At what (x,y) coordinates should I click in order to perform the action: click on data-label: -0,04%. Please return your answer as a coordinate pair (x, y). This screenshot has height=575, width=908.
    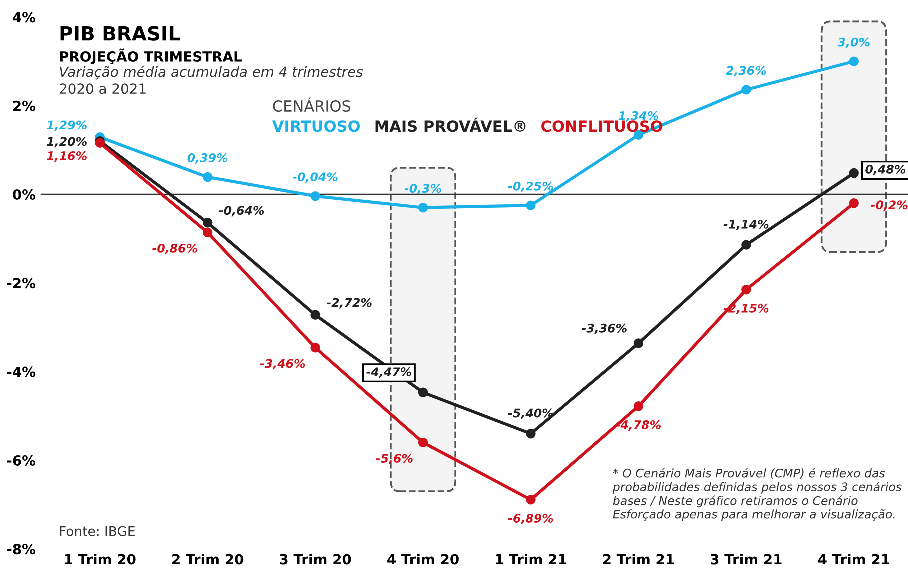
    Looking at the image, I should click on (315, 178).